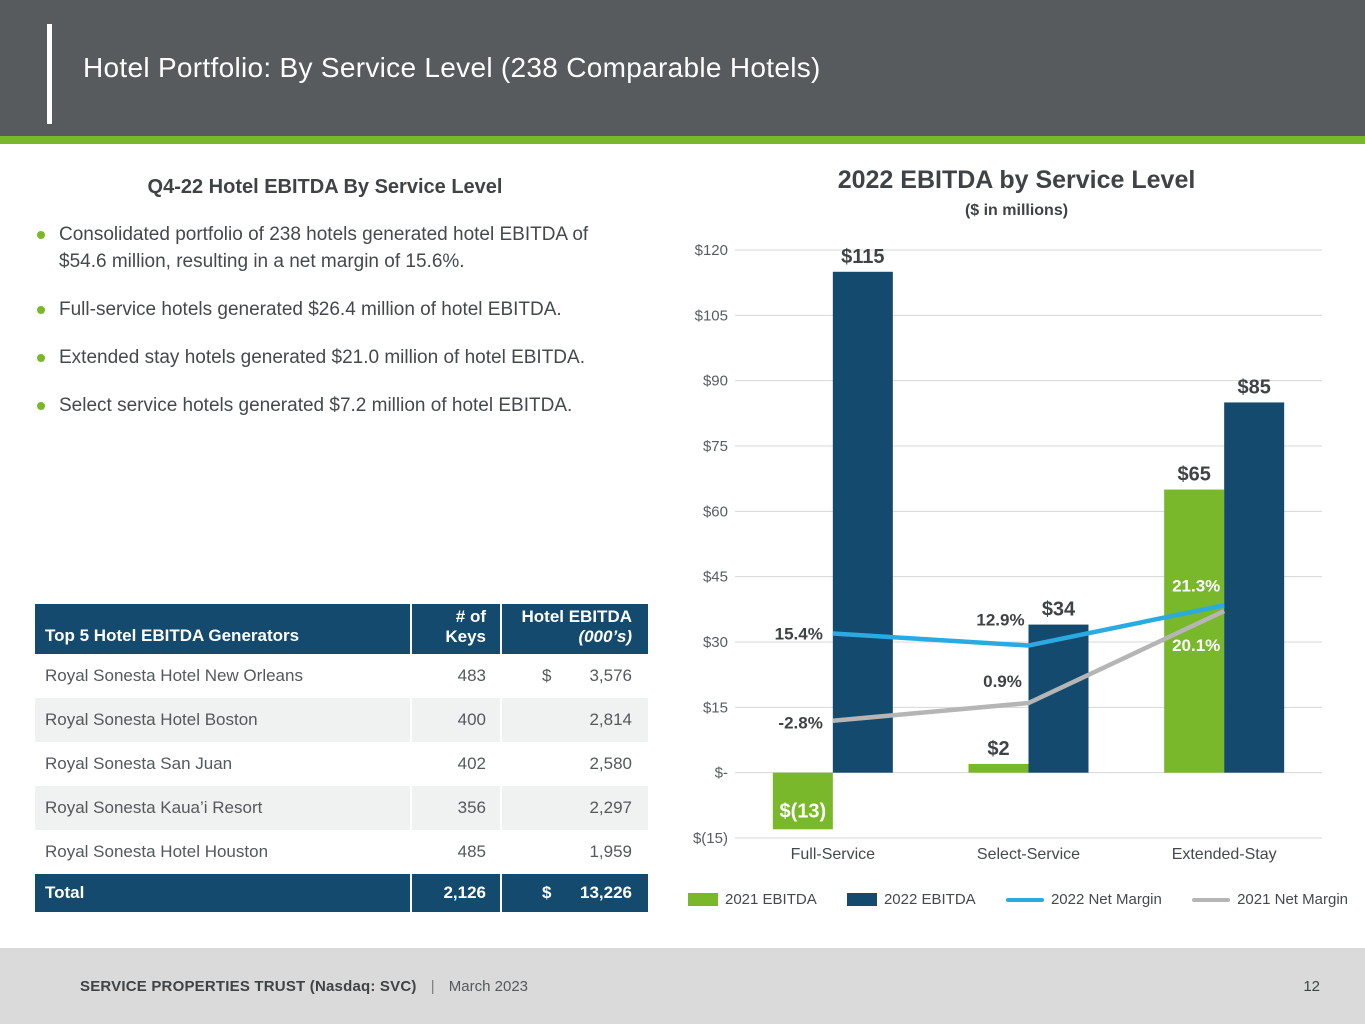 The image size is (1365, 1024). I want to click on total-keys: 2,126, so click(455, 893).